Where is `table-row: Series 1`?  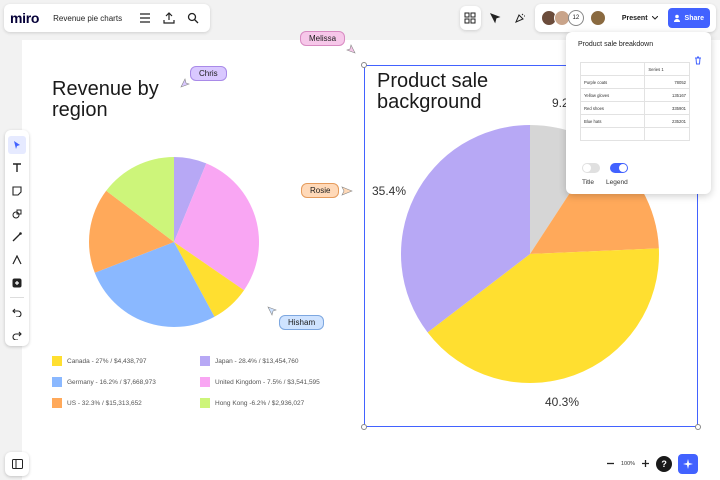
table-row: Series 1 is located at coordinates (634, 69).